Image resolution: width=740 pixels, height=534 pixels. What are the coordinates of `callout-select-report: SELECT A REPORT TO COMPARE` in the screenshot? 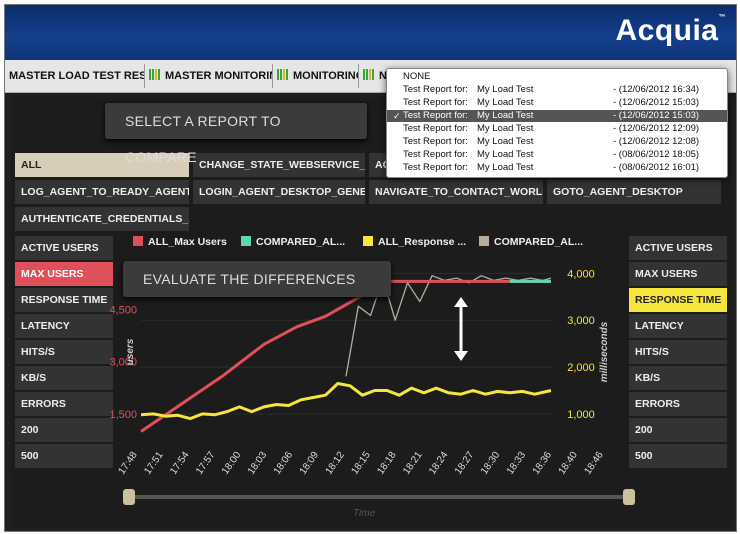 It's located at (236, 134).